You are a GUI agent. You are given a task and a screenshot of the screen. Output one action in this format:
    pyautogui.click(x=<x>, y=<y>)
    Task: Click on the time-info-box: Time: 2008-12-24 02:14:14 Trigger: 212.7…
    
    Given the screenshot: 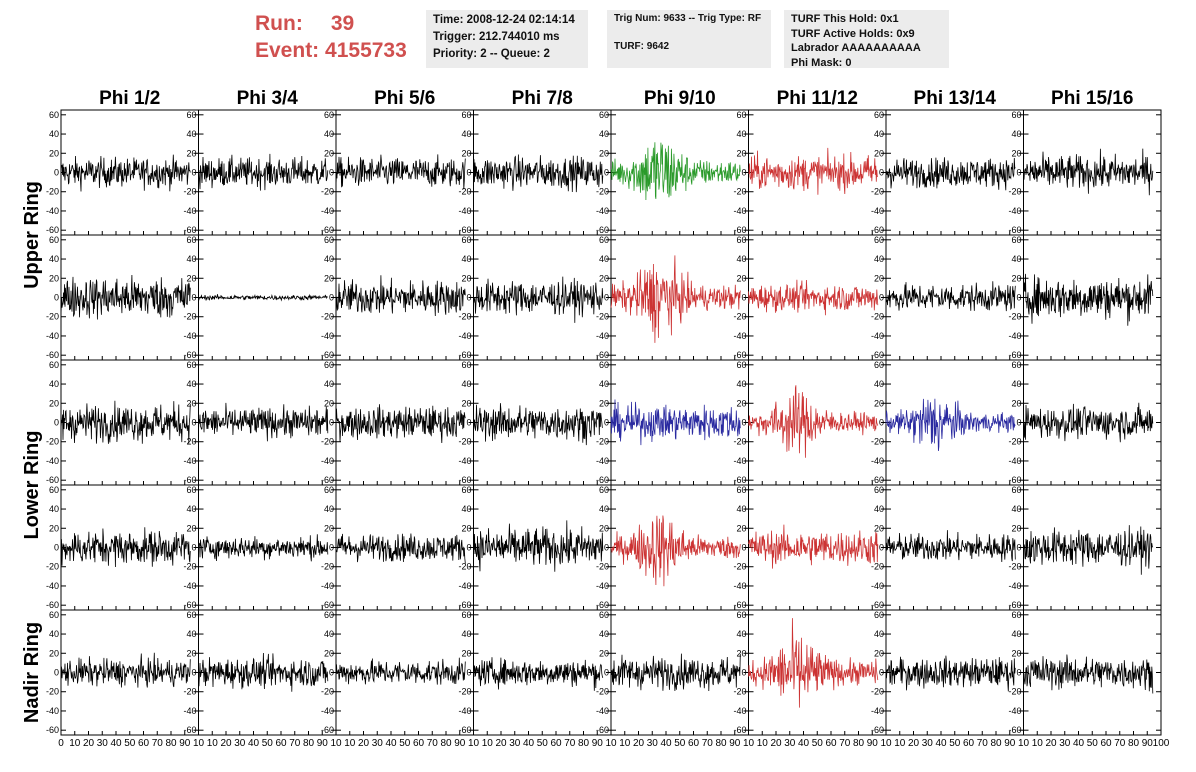 What is the action you would take?
    pyautogui.click(x=507, y=39)
    